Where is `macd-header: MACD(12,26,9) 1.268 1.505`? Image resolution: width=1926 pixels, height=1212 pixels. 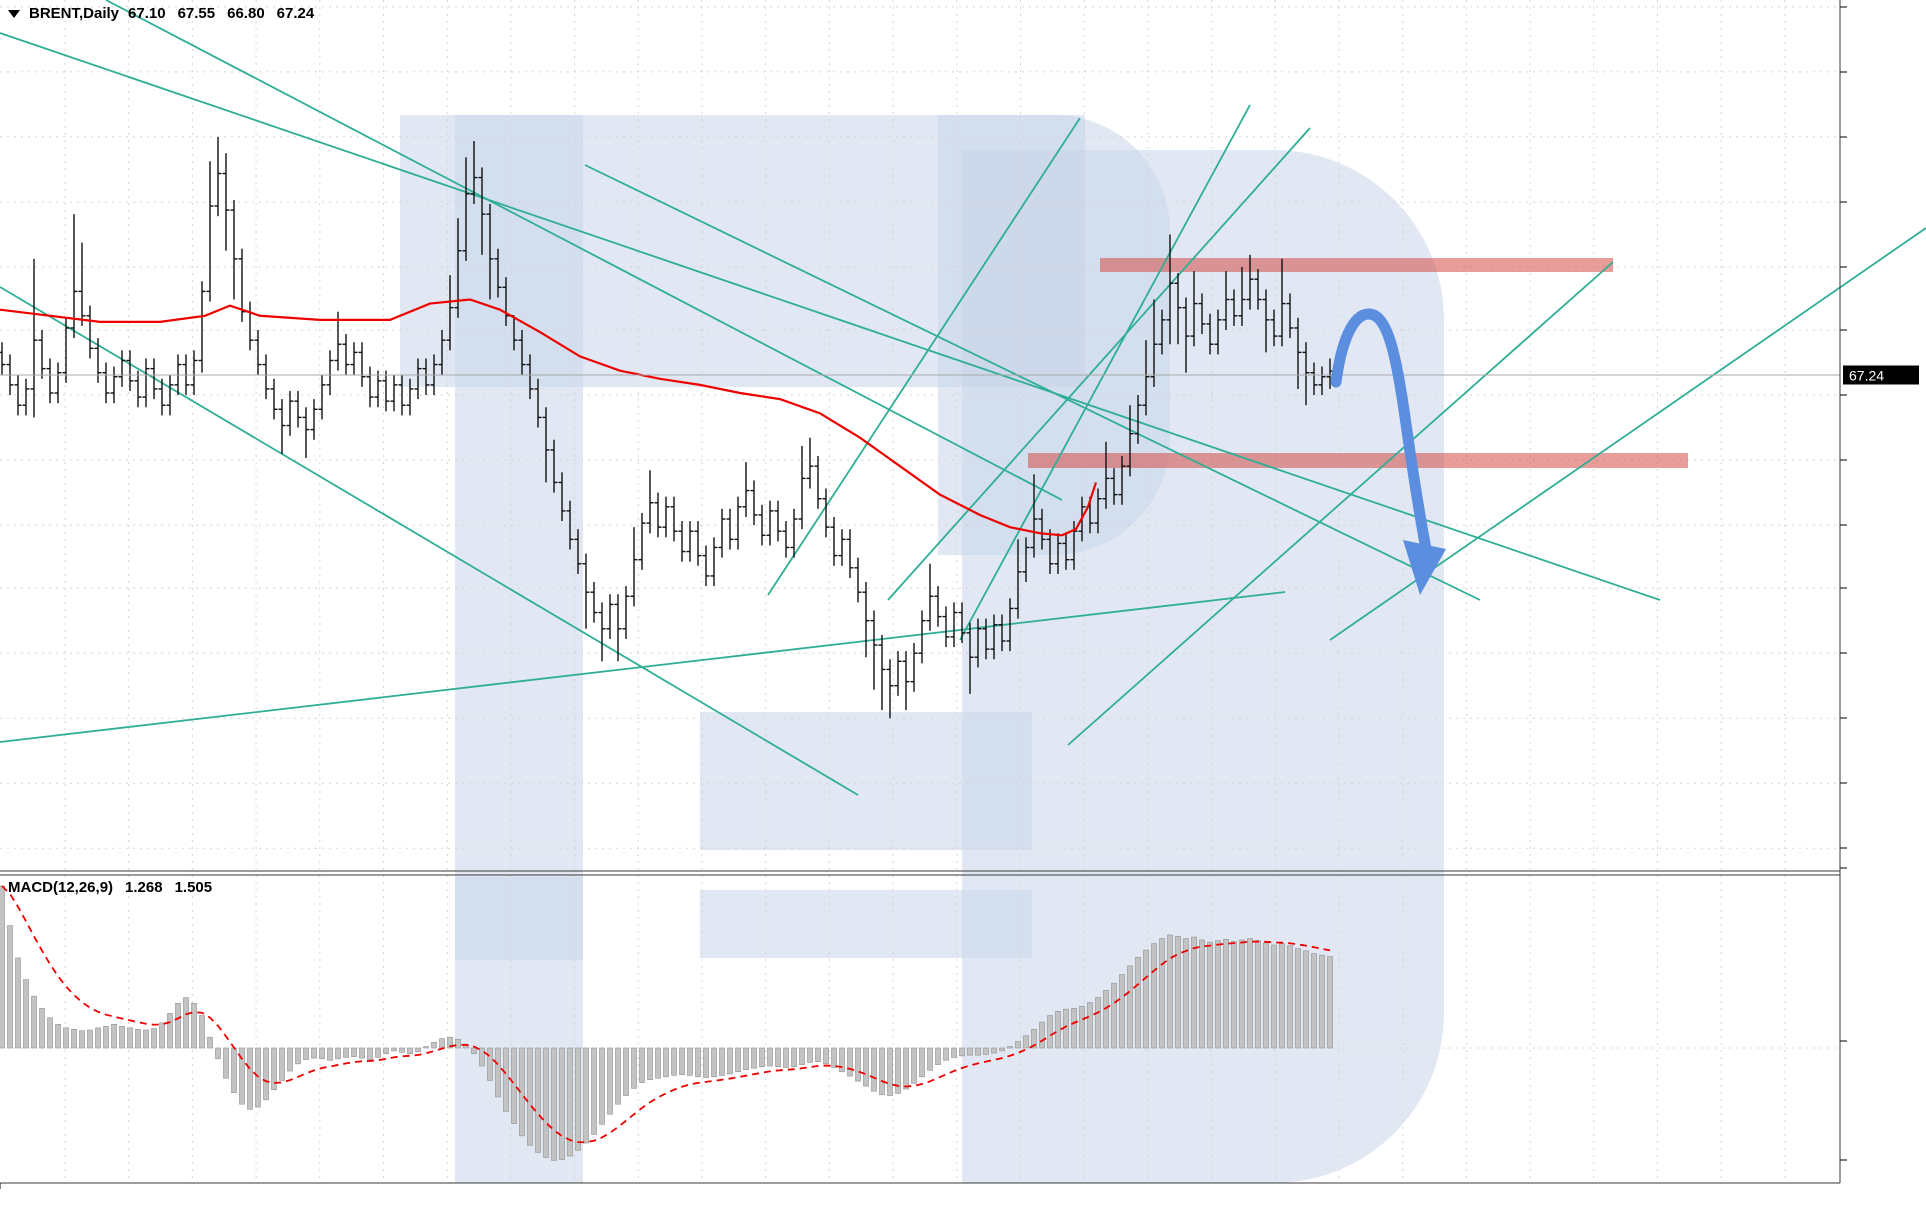
macd-header: MACD(12,26,9) 1.268 1.505 is located at coordinates (110, 887).